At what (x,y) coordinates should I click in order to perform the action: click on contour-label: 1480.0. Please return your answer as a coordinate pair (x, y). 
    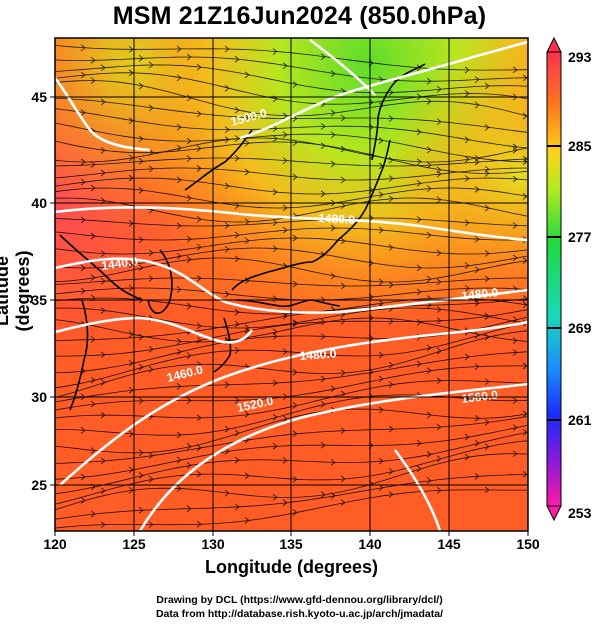
    Looking at the image, I should click on (318, 354).